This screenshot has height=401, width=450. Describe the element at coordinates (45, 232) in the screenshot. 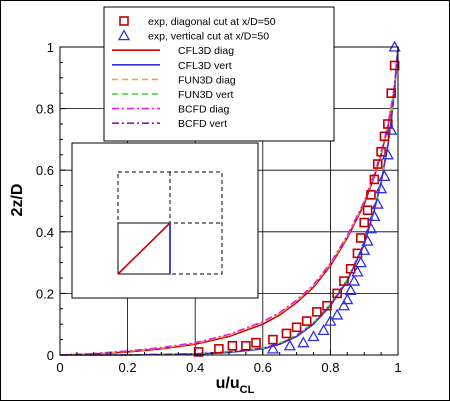

I see `y-tick-label: 0.4` at that location.